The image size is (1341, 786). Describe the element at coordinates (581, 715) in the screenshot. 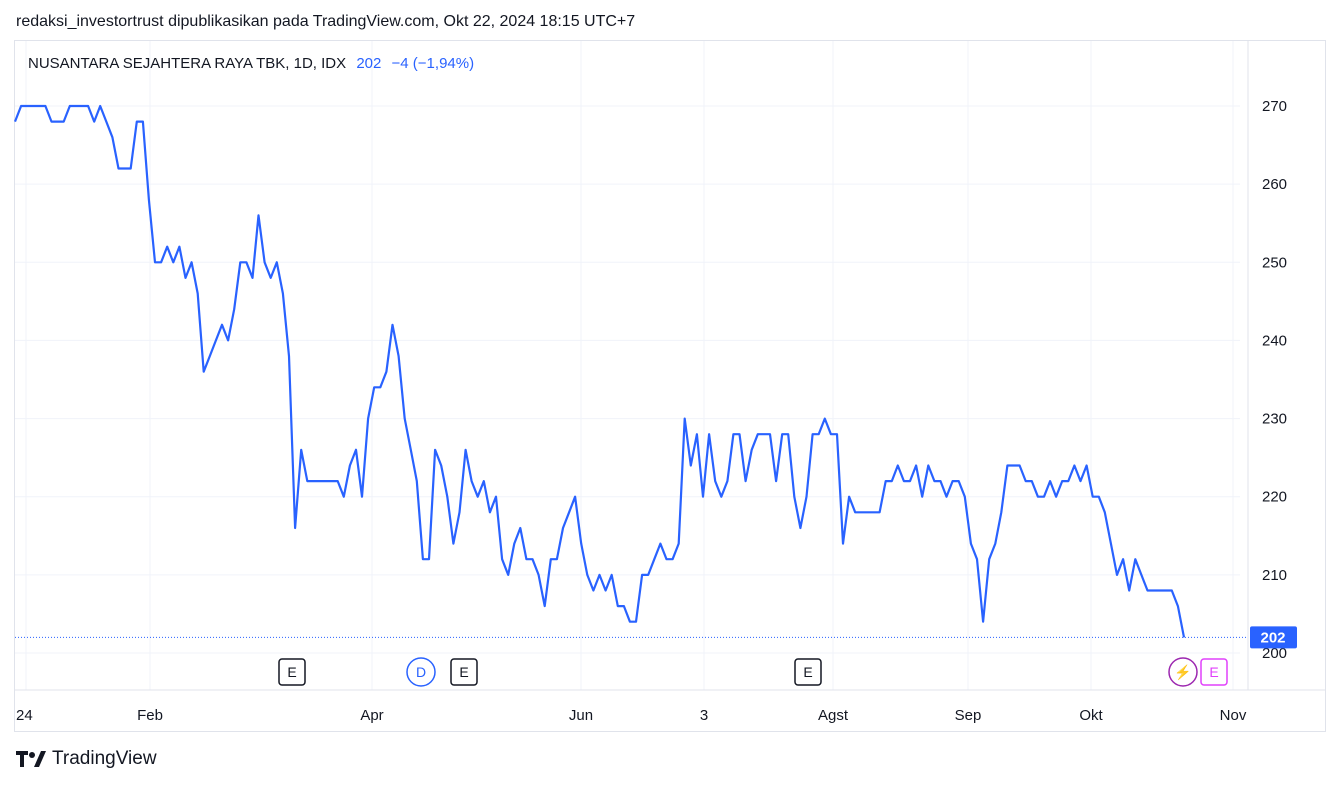

I see `x-tick-label: Jun` at that location.